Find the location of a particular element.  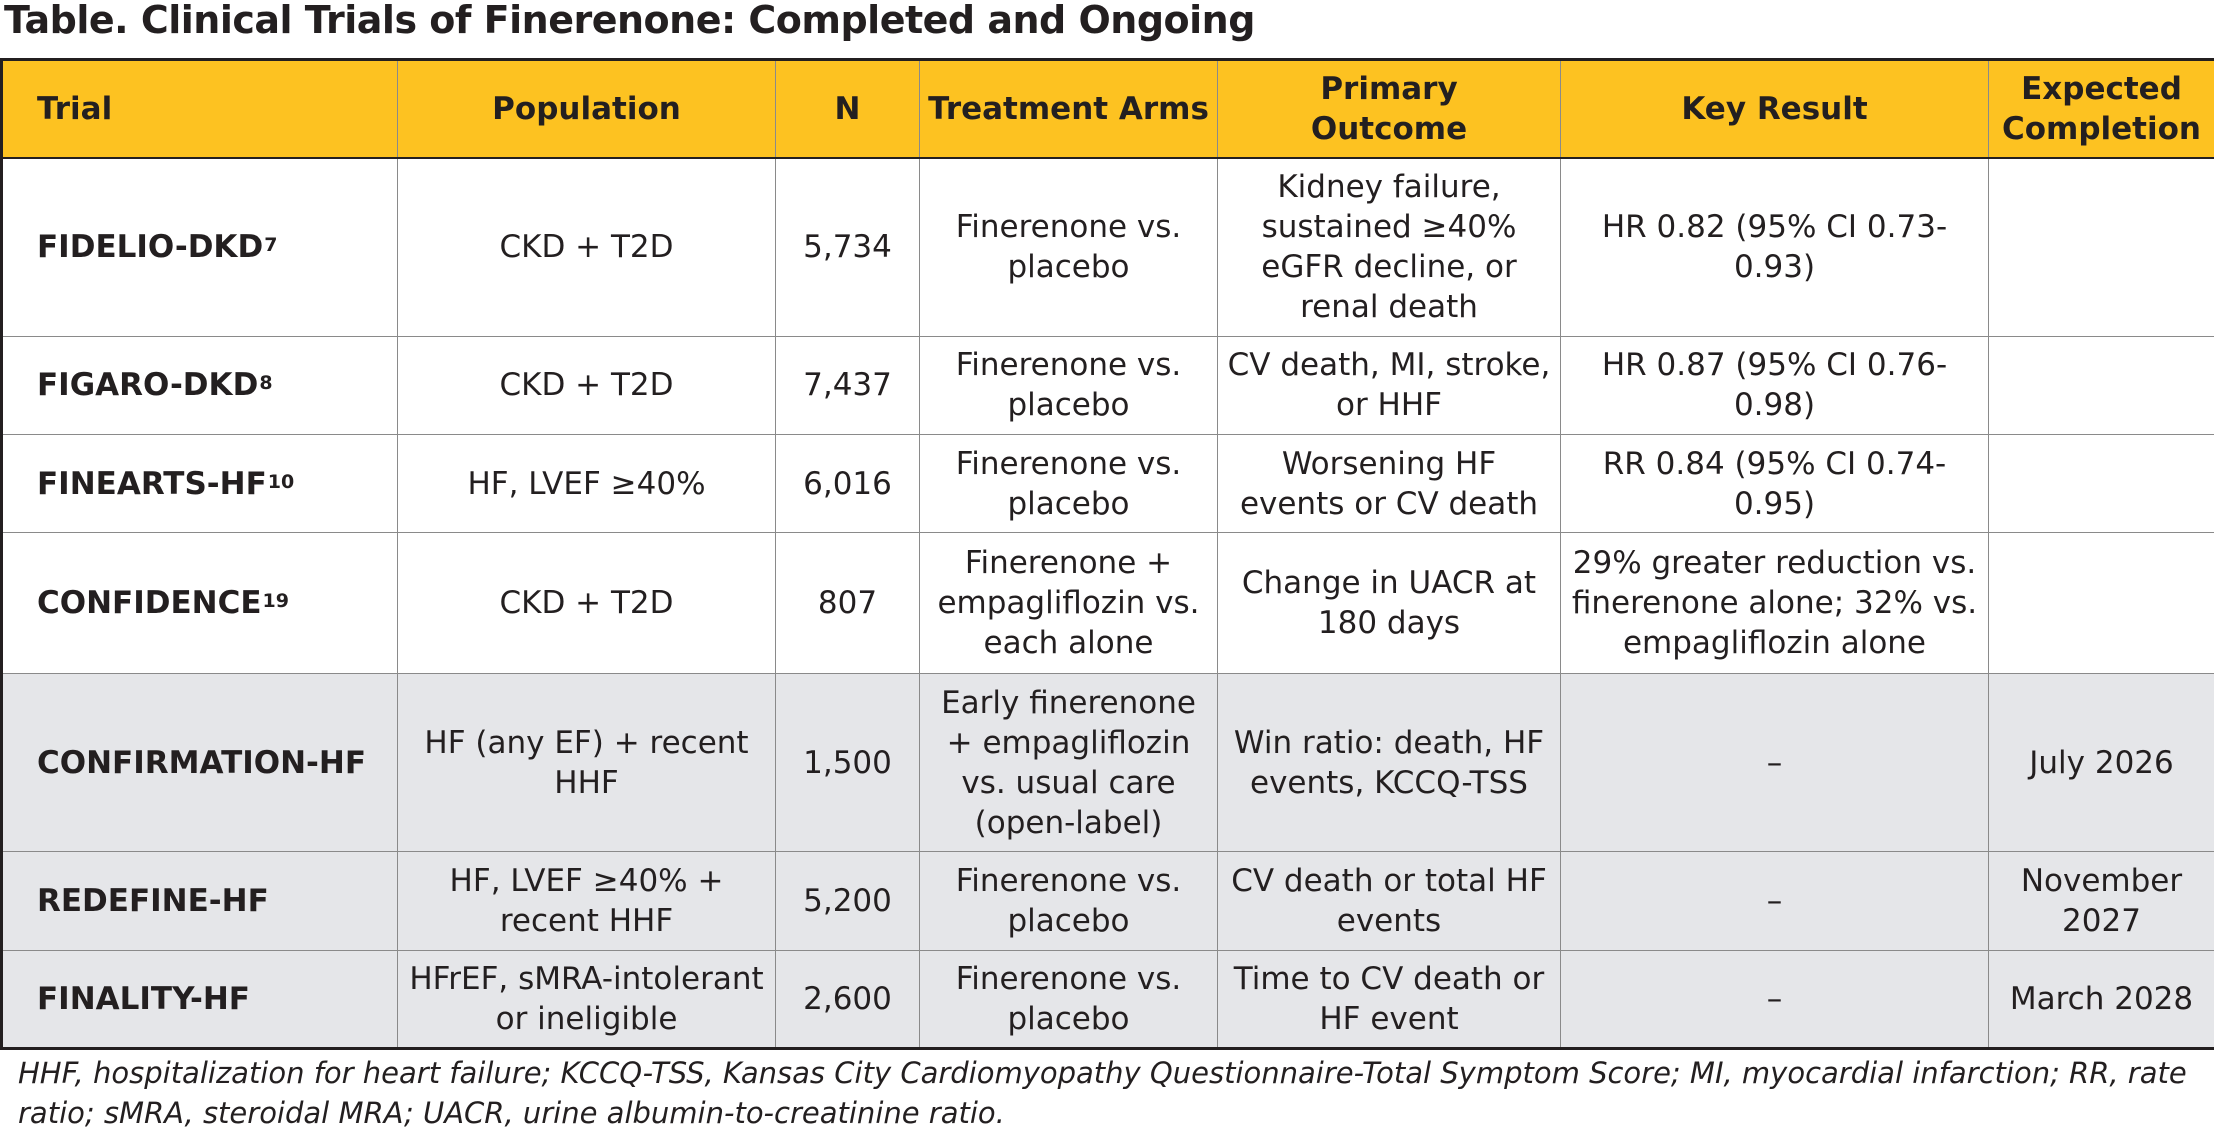

cell-trial: FIGARO-DKD8 is located at coordinates (199, 385).